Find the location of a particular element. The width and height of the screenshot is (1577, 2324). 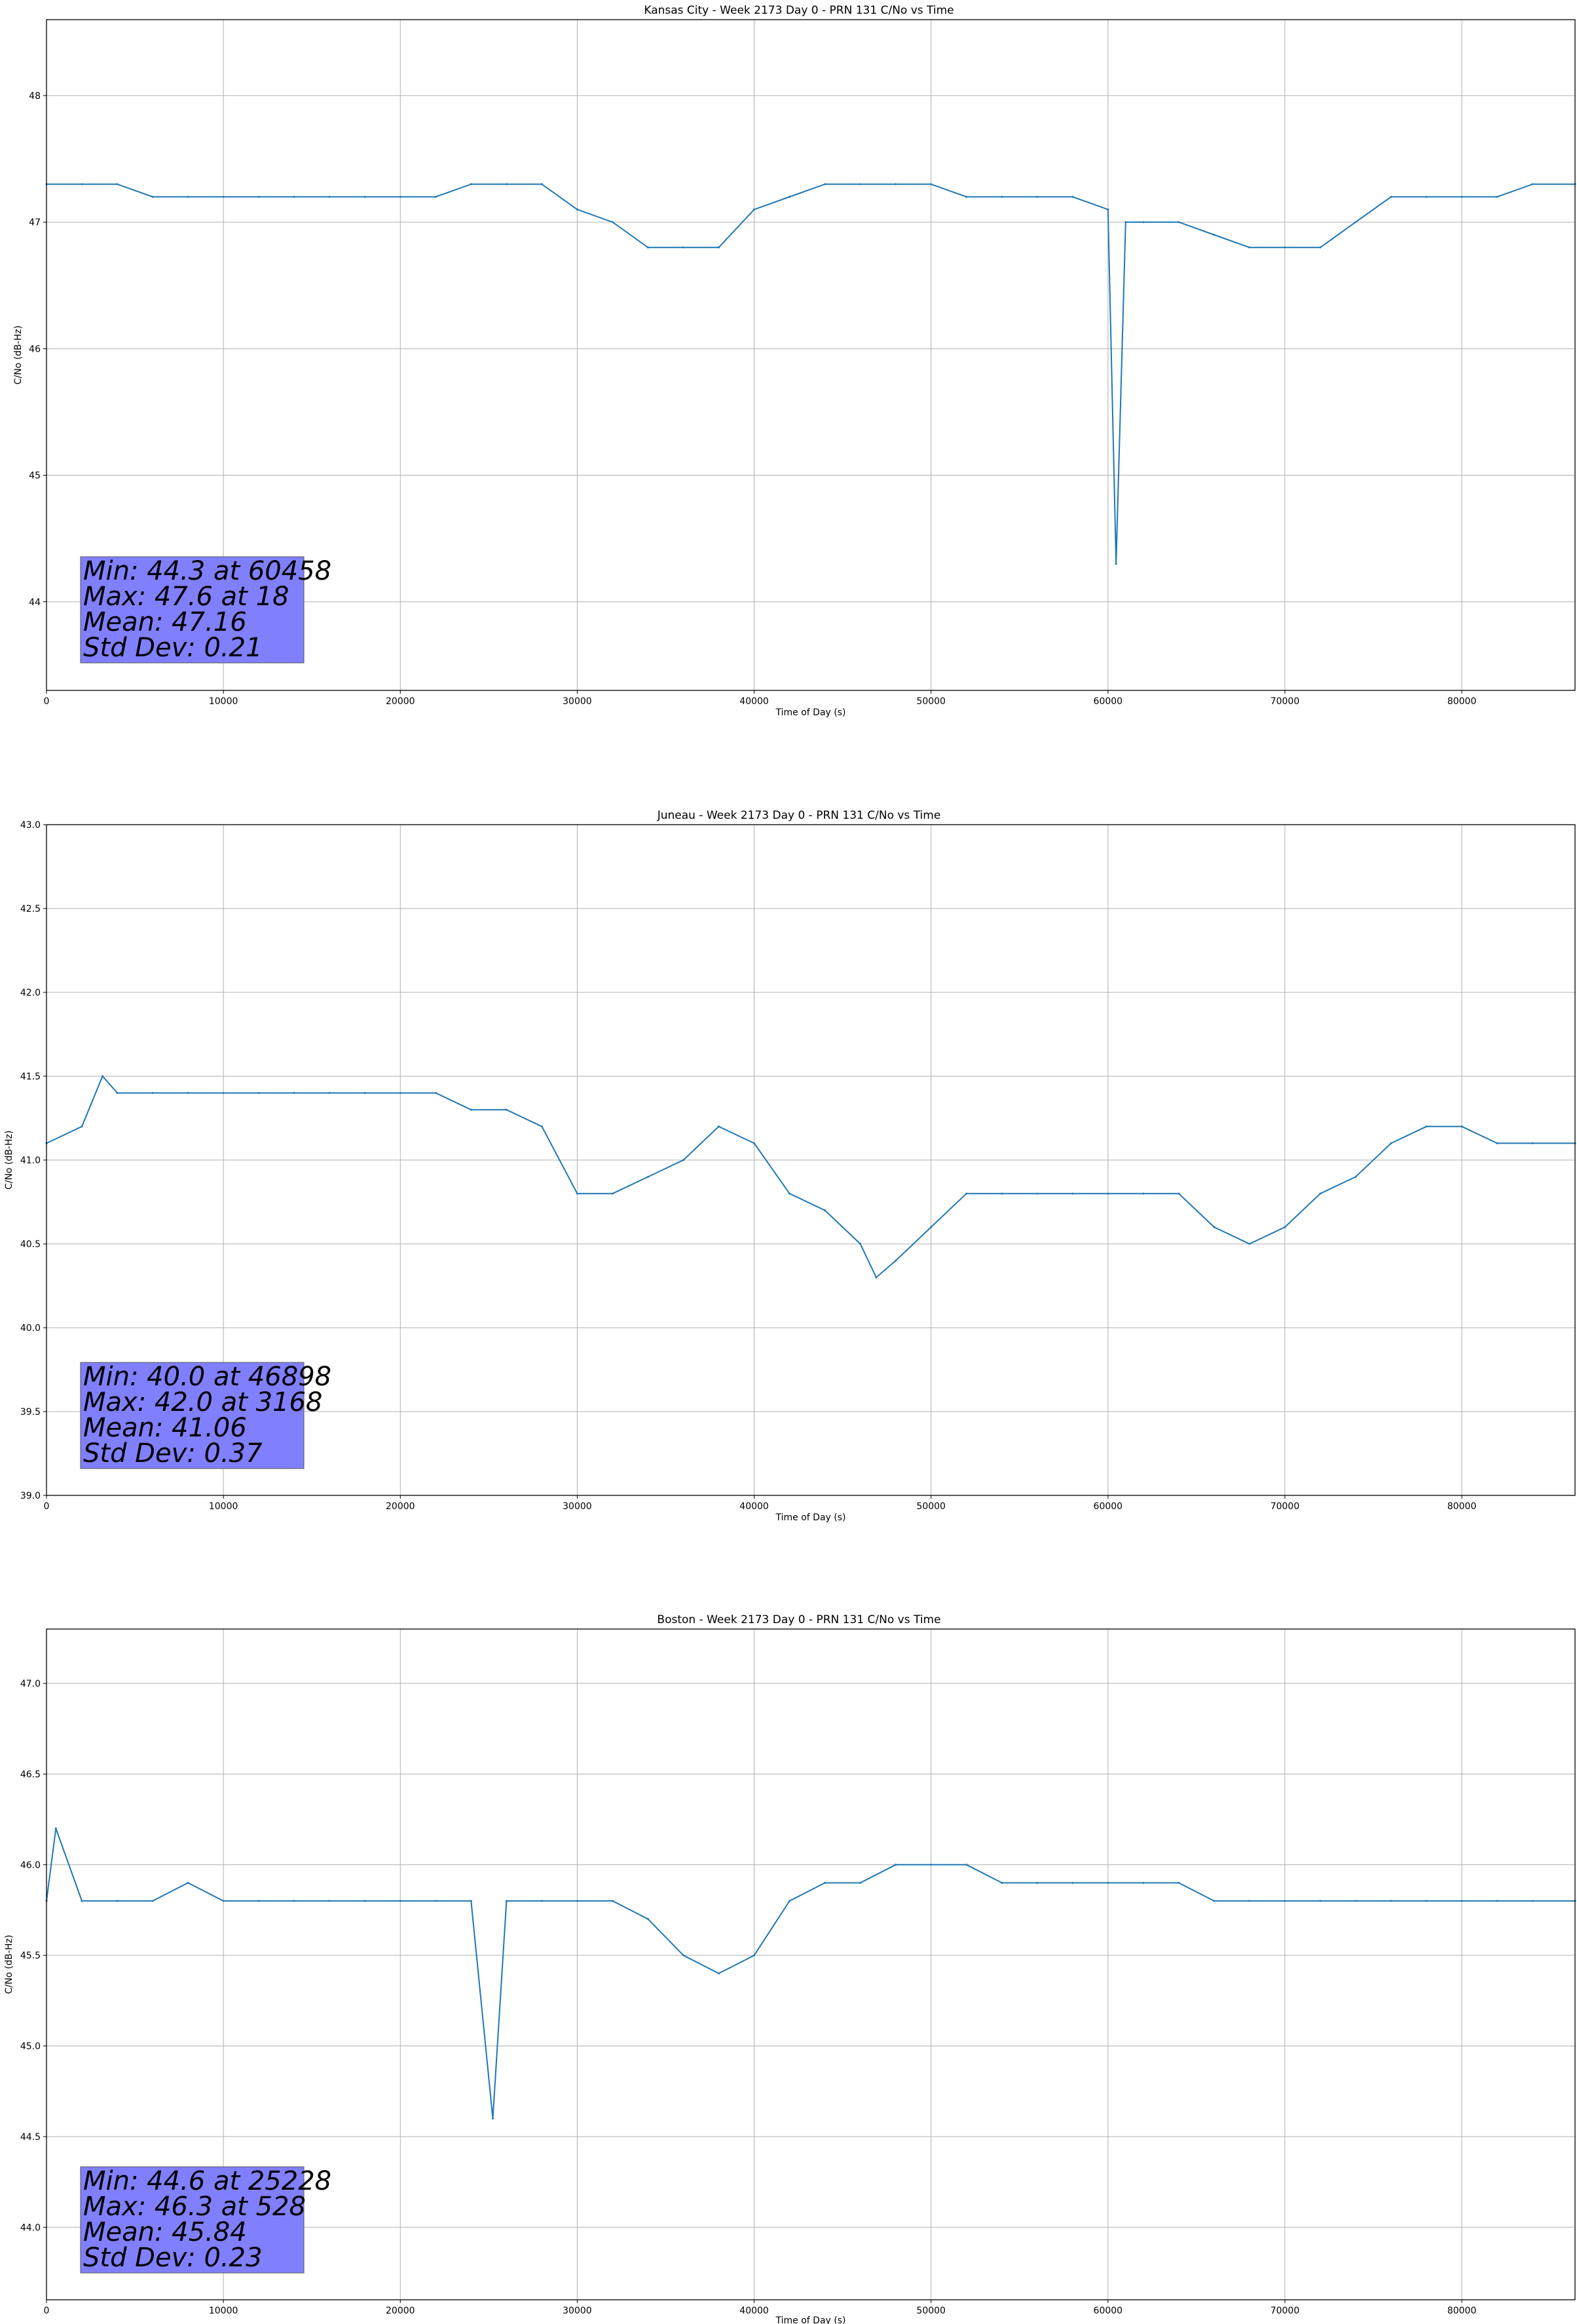

stats-mean: Mean: 47.16 is located at coordinates (165, 622).